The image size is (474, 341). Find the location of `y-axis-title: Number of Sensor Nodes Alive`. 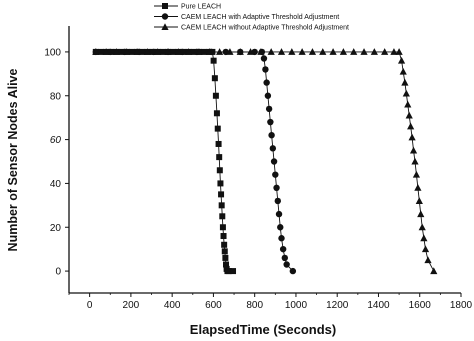

y-axis-title: Number of Sensor Nodes Alive is located at coordinates (13, 160).